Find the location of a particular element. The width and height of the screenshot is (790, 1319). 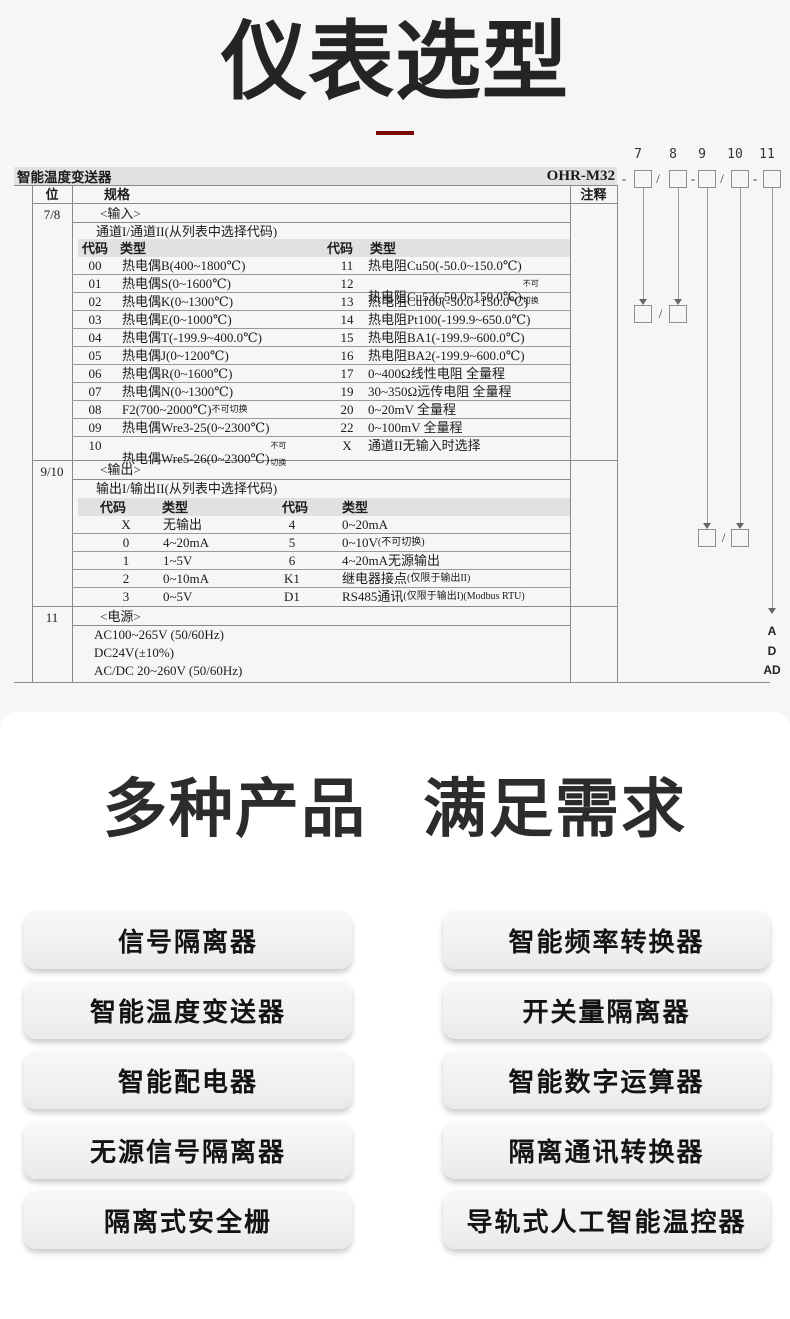

output-type-2: 0~10V (不可切换) is located at coordinates (383, 542).